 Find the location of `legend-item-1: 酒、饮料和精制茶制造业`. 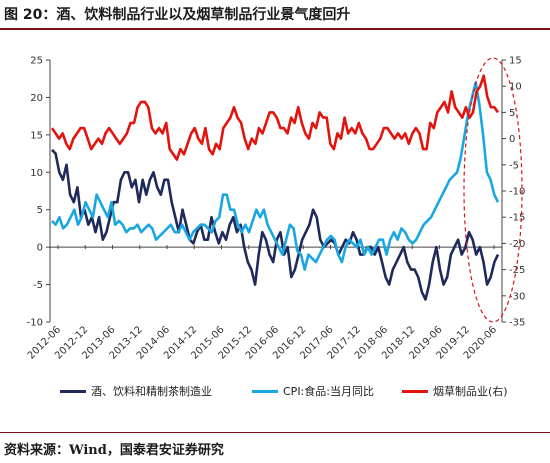

legend-item-1: 酒、饮料和精制茶制造业 is located at coordinates (136, 391).